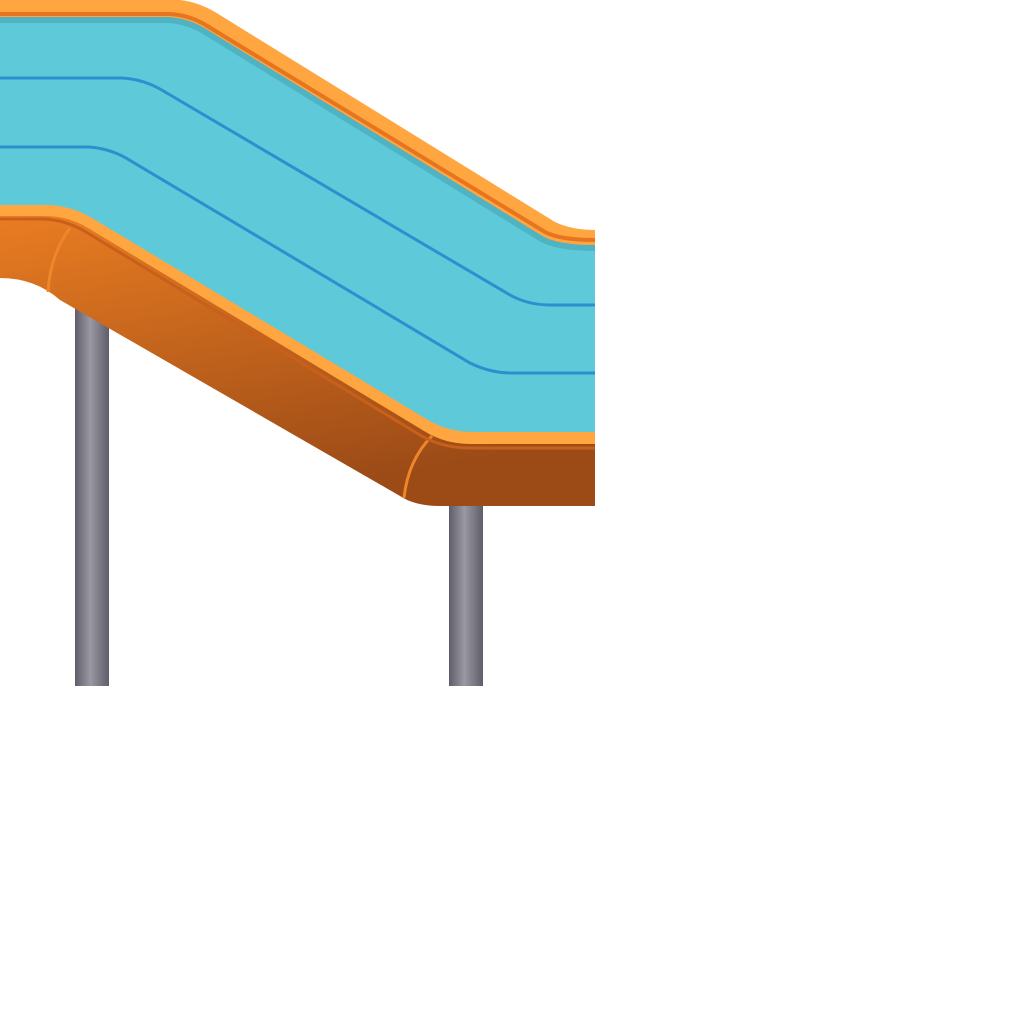 The image size is (1024, 1024). I want to click on slide-lower-rim-edge, so click(297, 333).